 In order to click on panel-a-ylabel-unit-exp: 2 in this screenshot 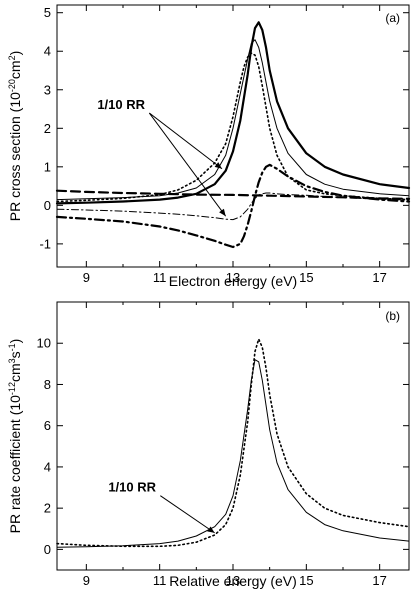, I will do `click(12, 57)`.